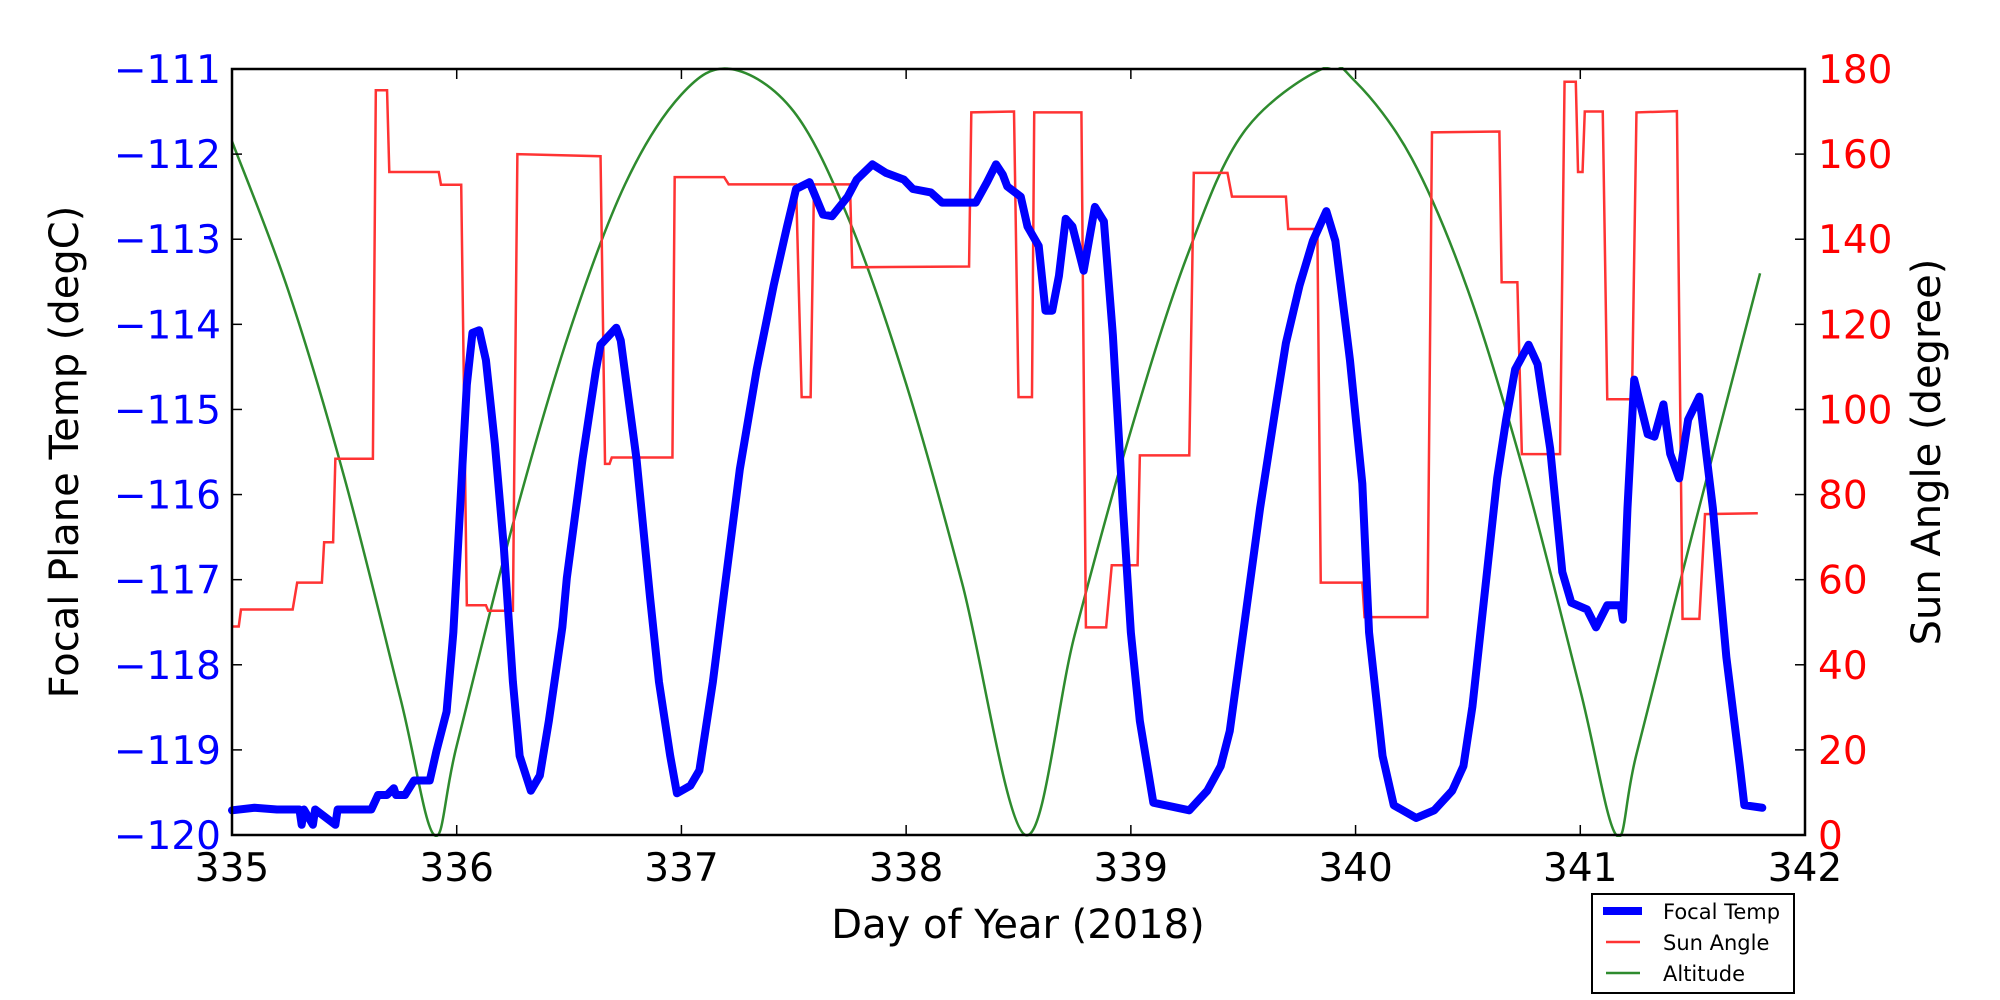  Describe the element at coordinates (1716, 943) in the screenshot. I see `legend-label-sun-angle: Sun Angle` at that location.